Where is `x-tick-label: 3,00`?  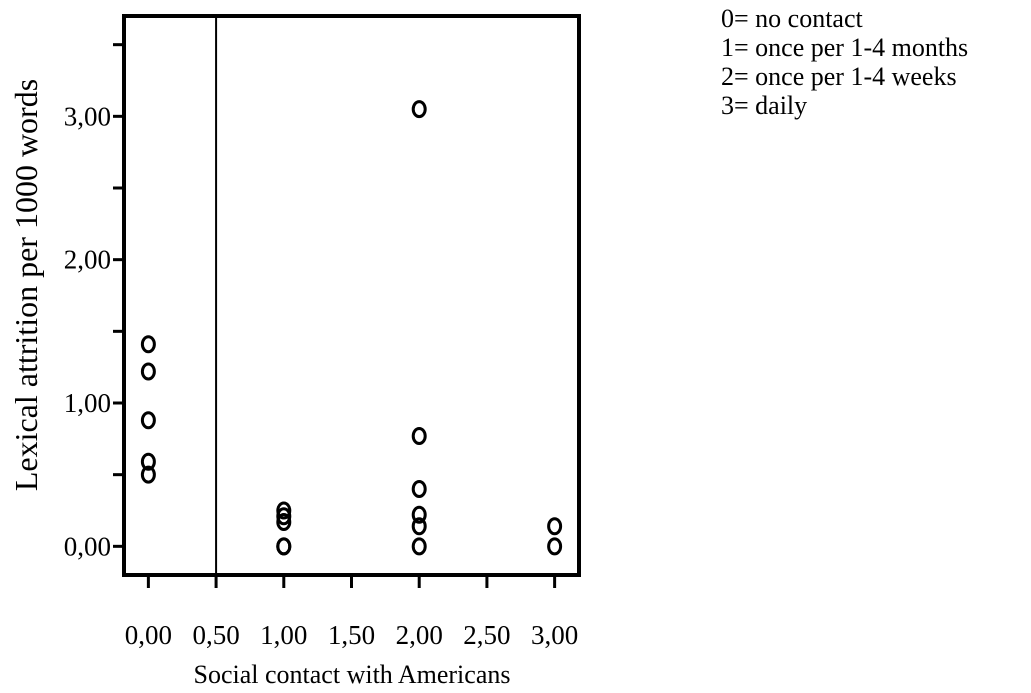
x-tick-label: 3,00 is located at coordinates (554, 635).